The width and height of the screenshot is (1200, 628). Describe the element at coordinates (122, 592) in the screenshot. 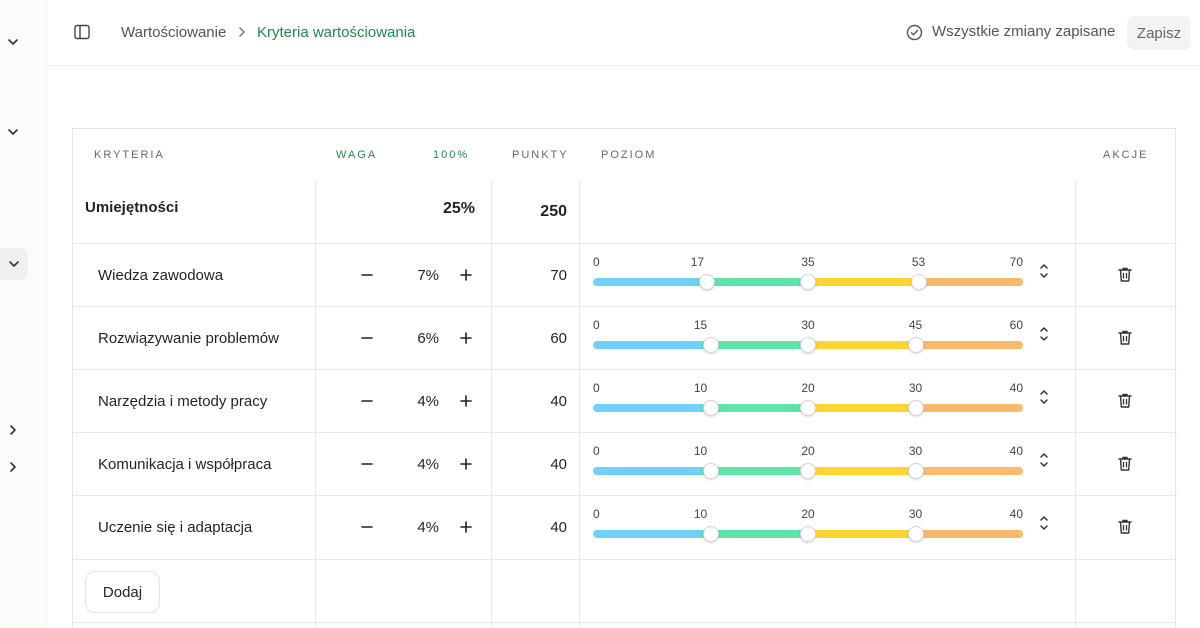

I see `add-criterion-button: Dodaj` at that location.